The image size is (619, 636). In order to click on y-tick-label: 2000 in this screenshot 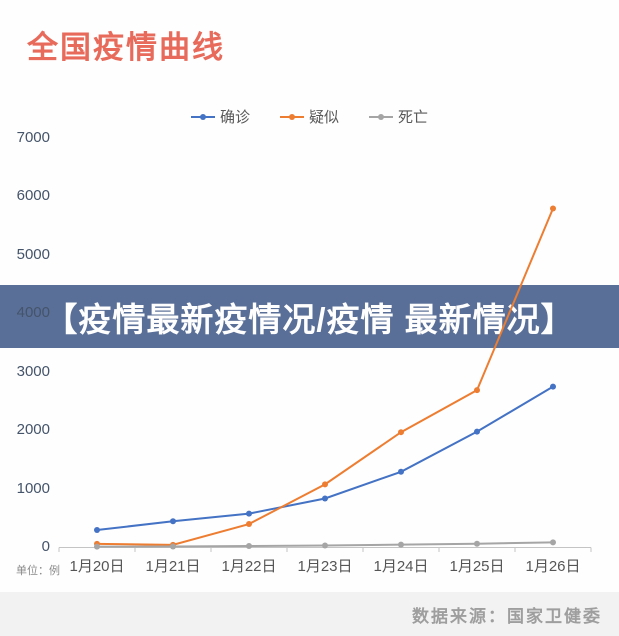, I will do `click(33, 430)`.